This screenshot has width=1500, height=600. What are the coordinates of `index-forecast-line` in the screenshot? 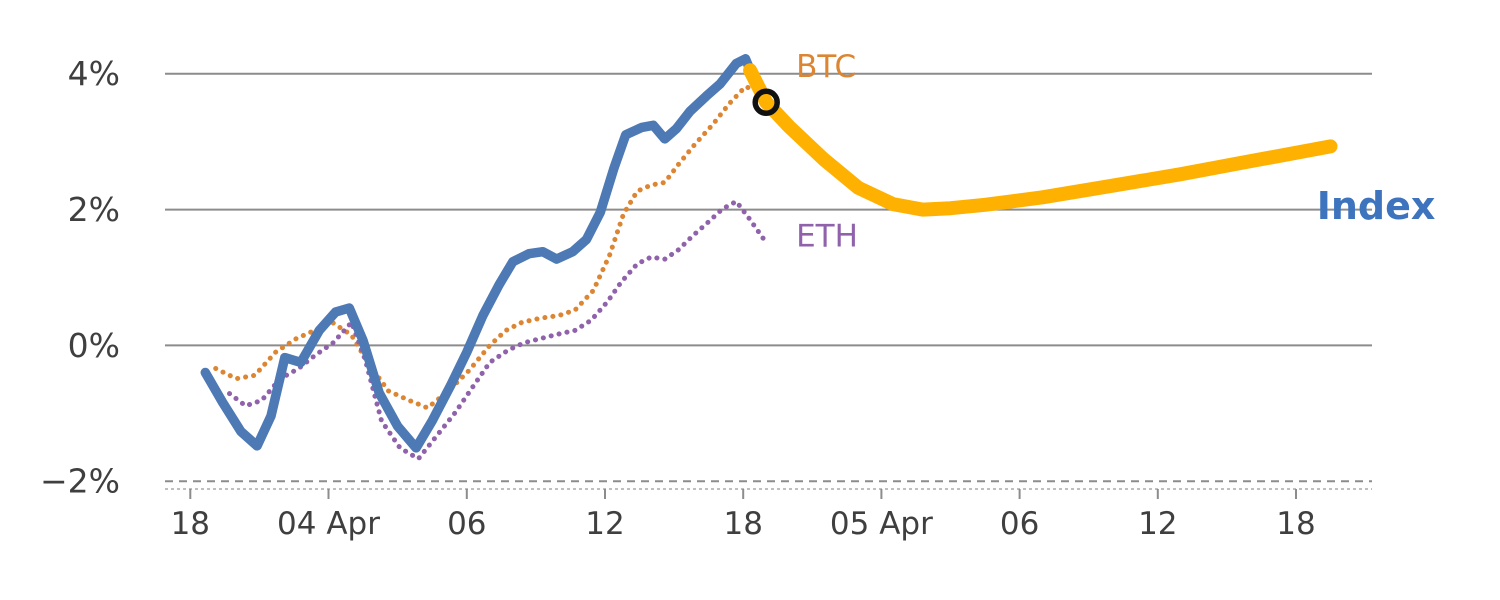 It's located at (1040, 140).